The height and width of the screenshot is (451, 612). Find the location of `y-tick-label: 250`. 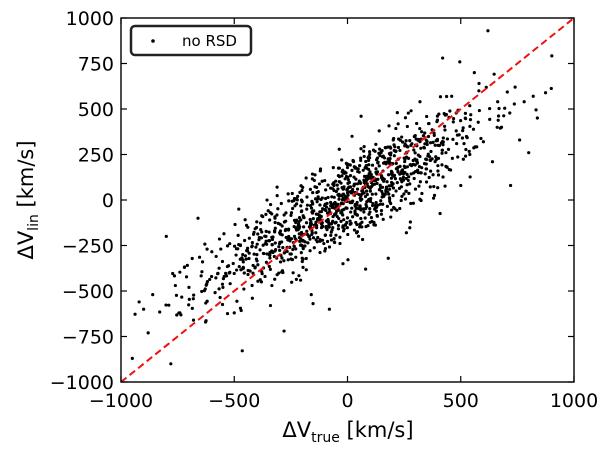

y-tick-label: 250 is located at coordinates (96, 156).